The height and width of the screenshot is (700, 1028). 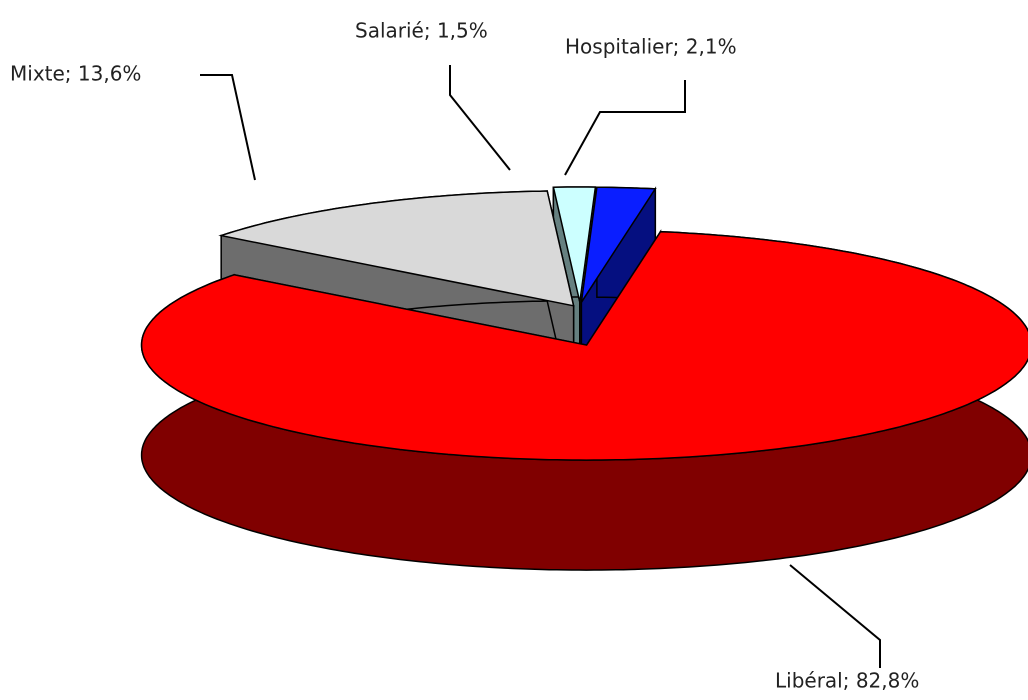 I want to click on slice-label: Salarié; 1,5%, so click(x=421, y=31).